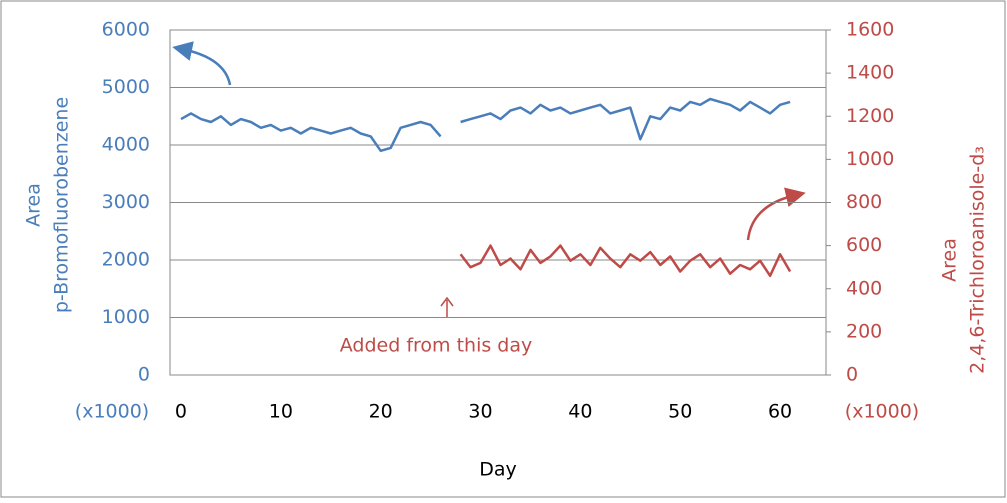  What do you see at coordinates (870, 116) in the screenshot?
I see `y2-tick-label: 1200` at bounding box center [870, 116].